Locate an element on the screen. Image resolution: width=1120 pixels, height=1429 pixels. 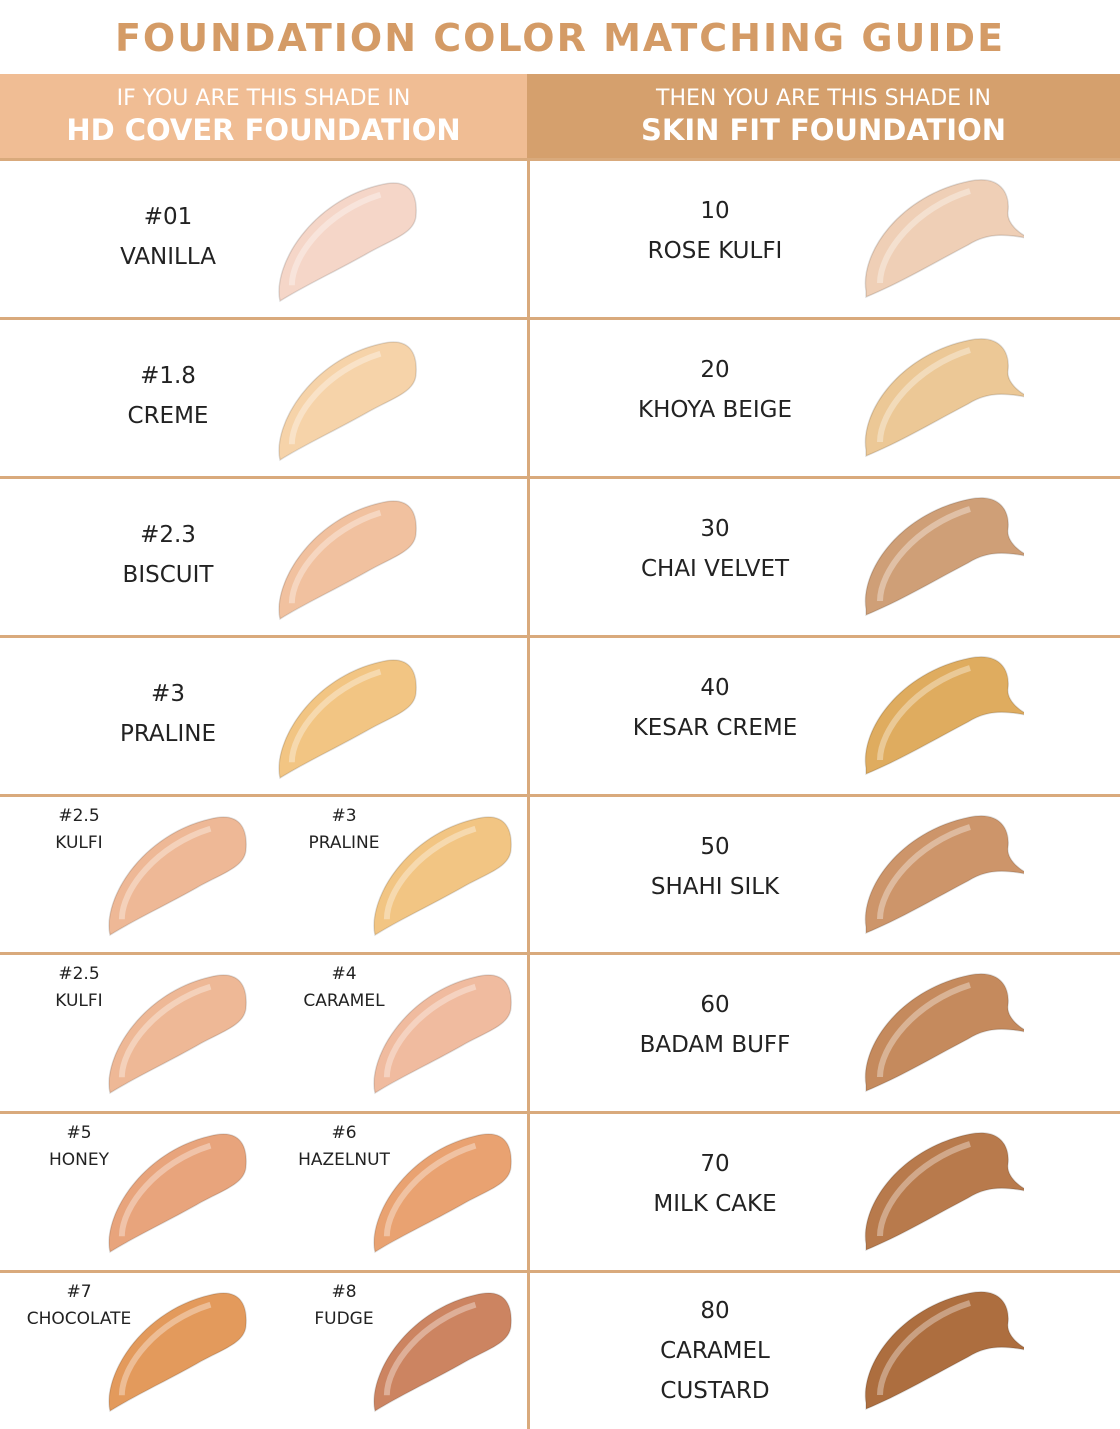
shade-name: CHAI VELVET is located at coordinates (715, 568).